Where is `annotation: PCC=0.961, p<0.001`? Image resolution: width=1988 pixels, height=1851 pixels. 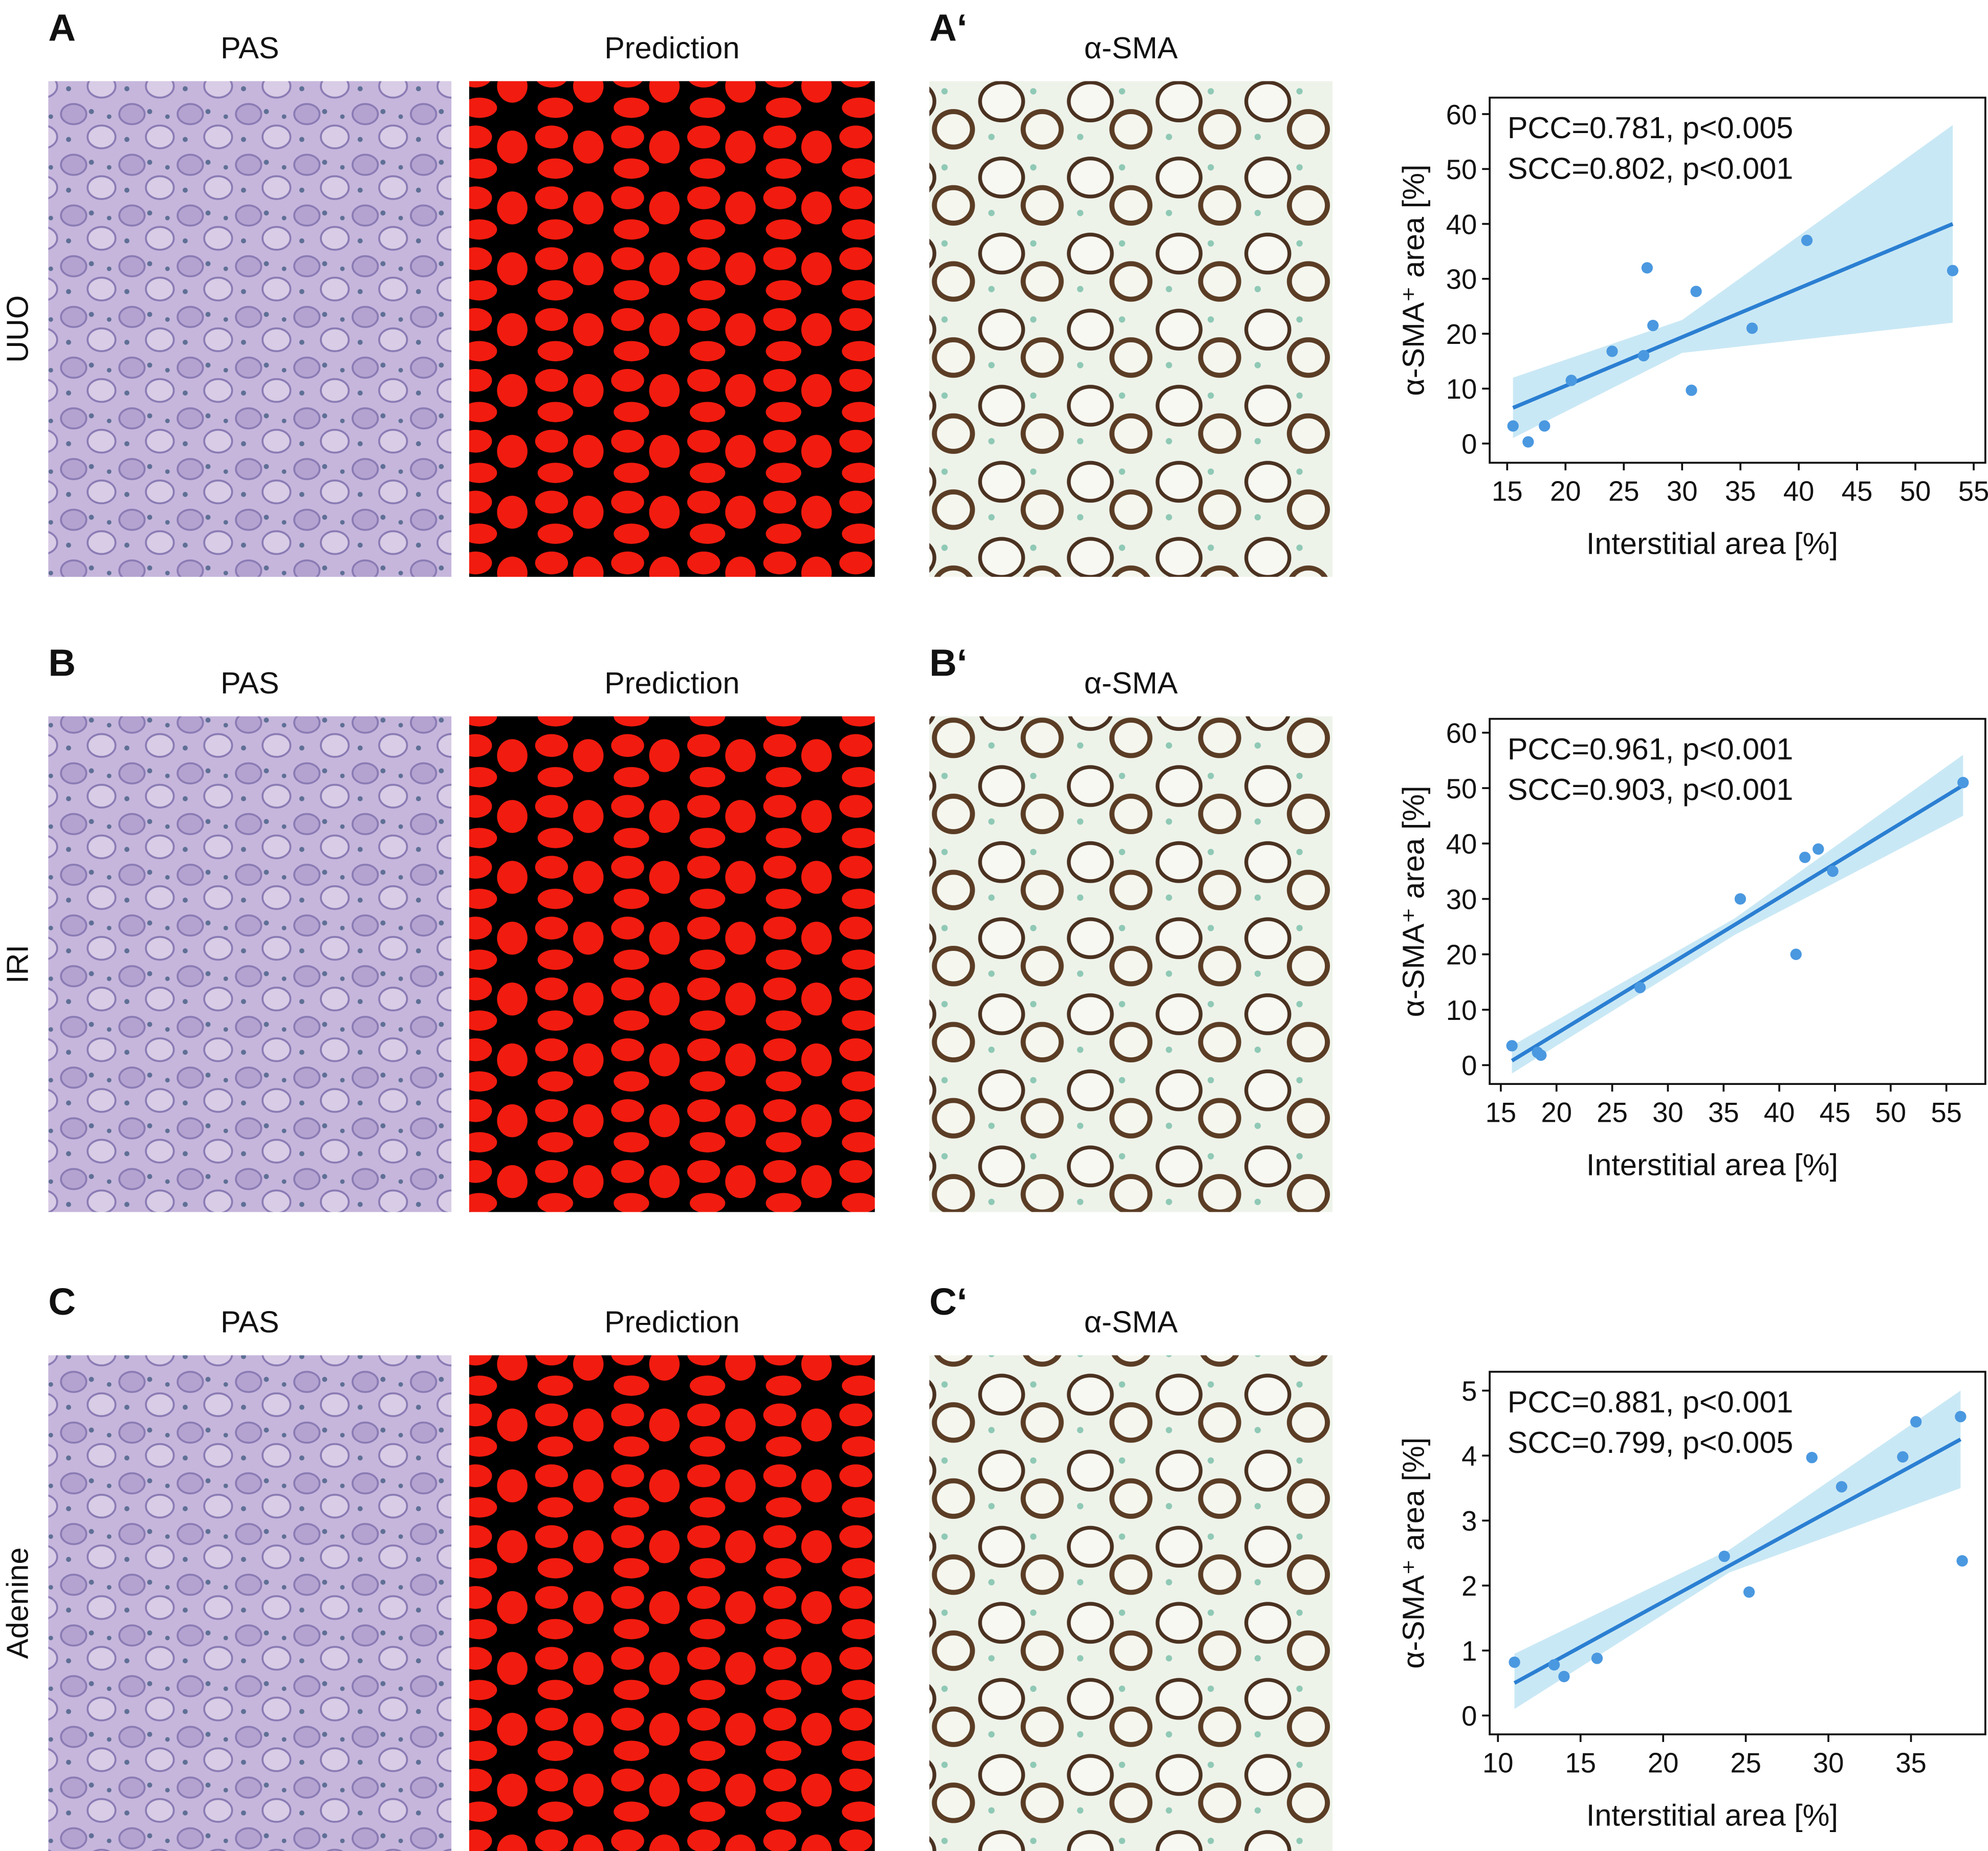
annotation: PCC=0.961, p<0.001 is located at coordinates (1650, 749).